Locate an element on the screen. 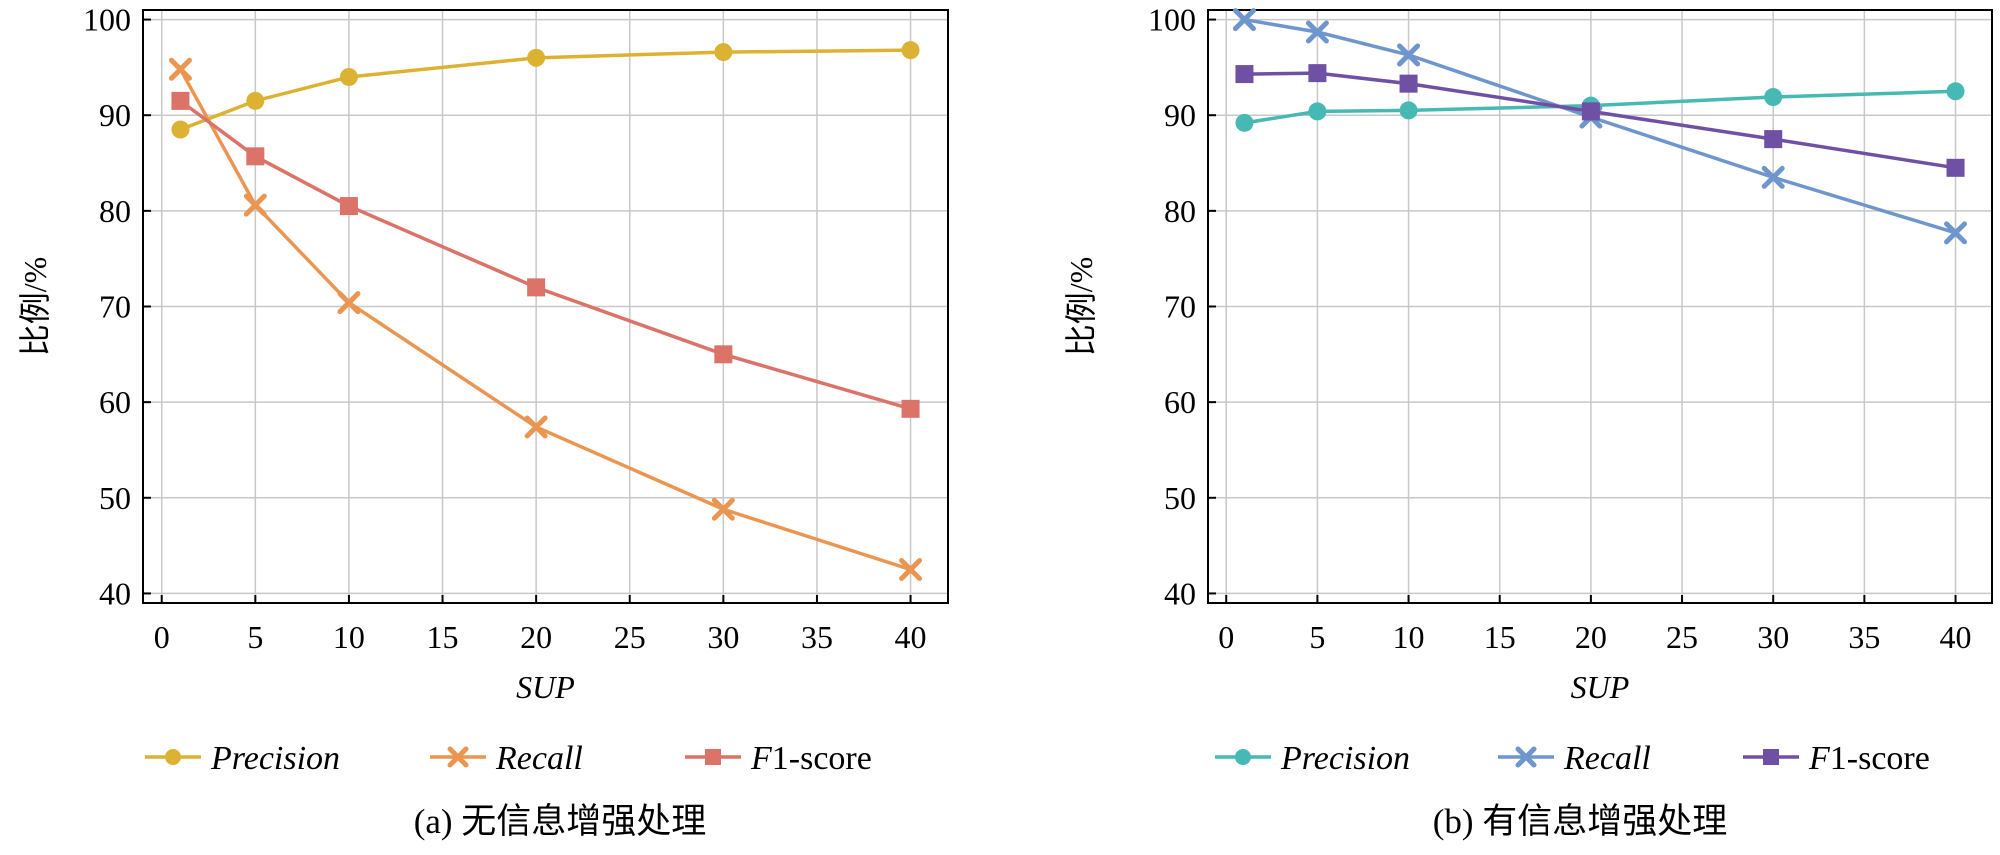  legend-label-italic: Precision is located at coordinates (1345, 758).